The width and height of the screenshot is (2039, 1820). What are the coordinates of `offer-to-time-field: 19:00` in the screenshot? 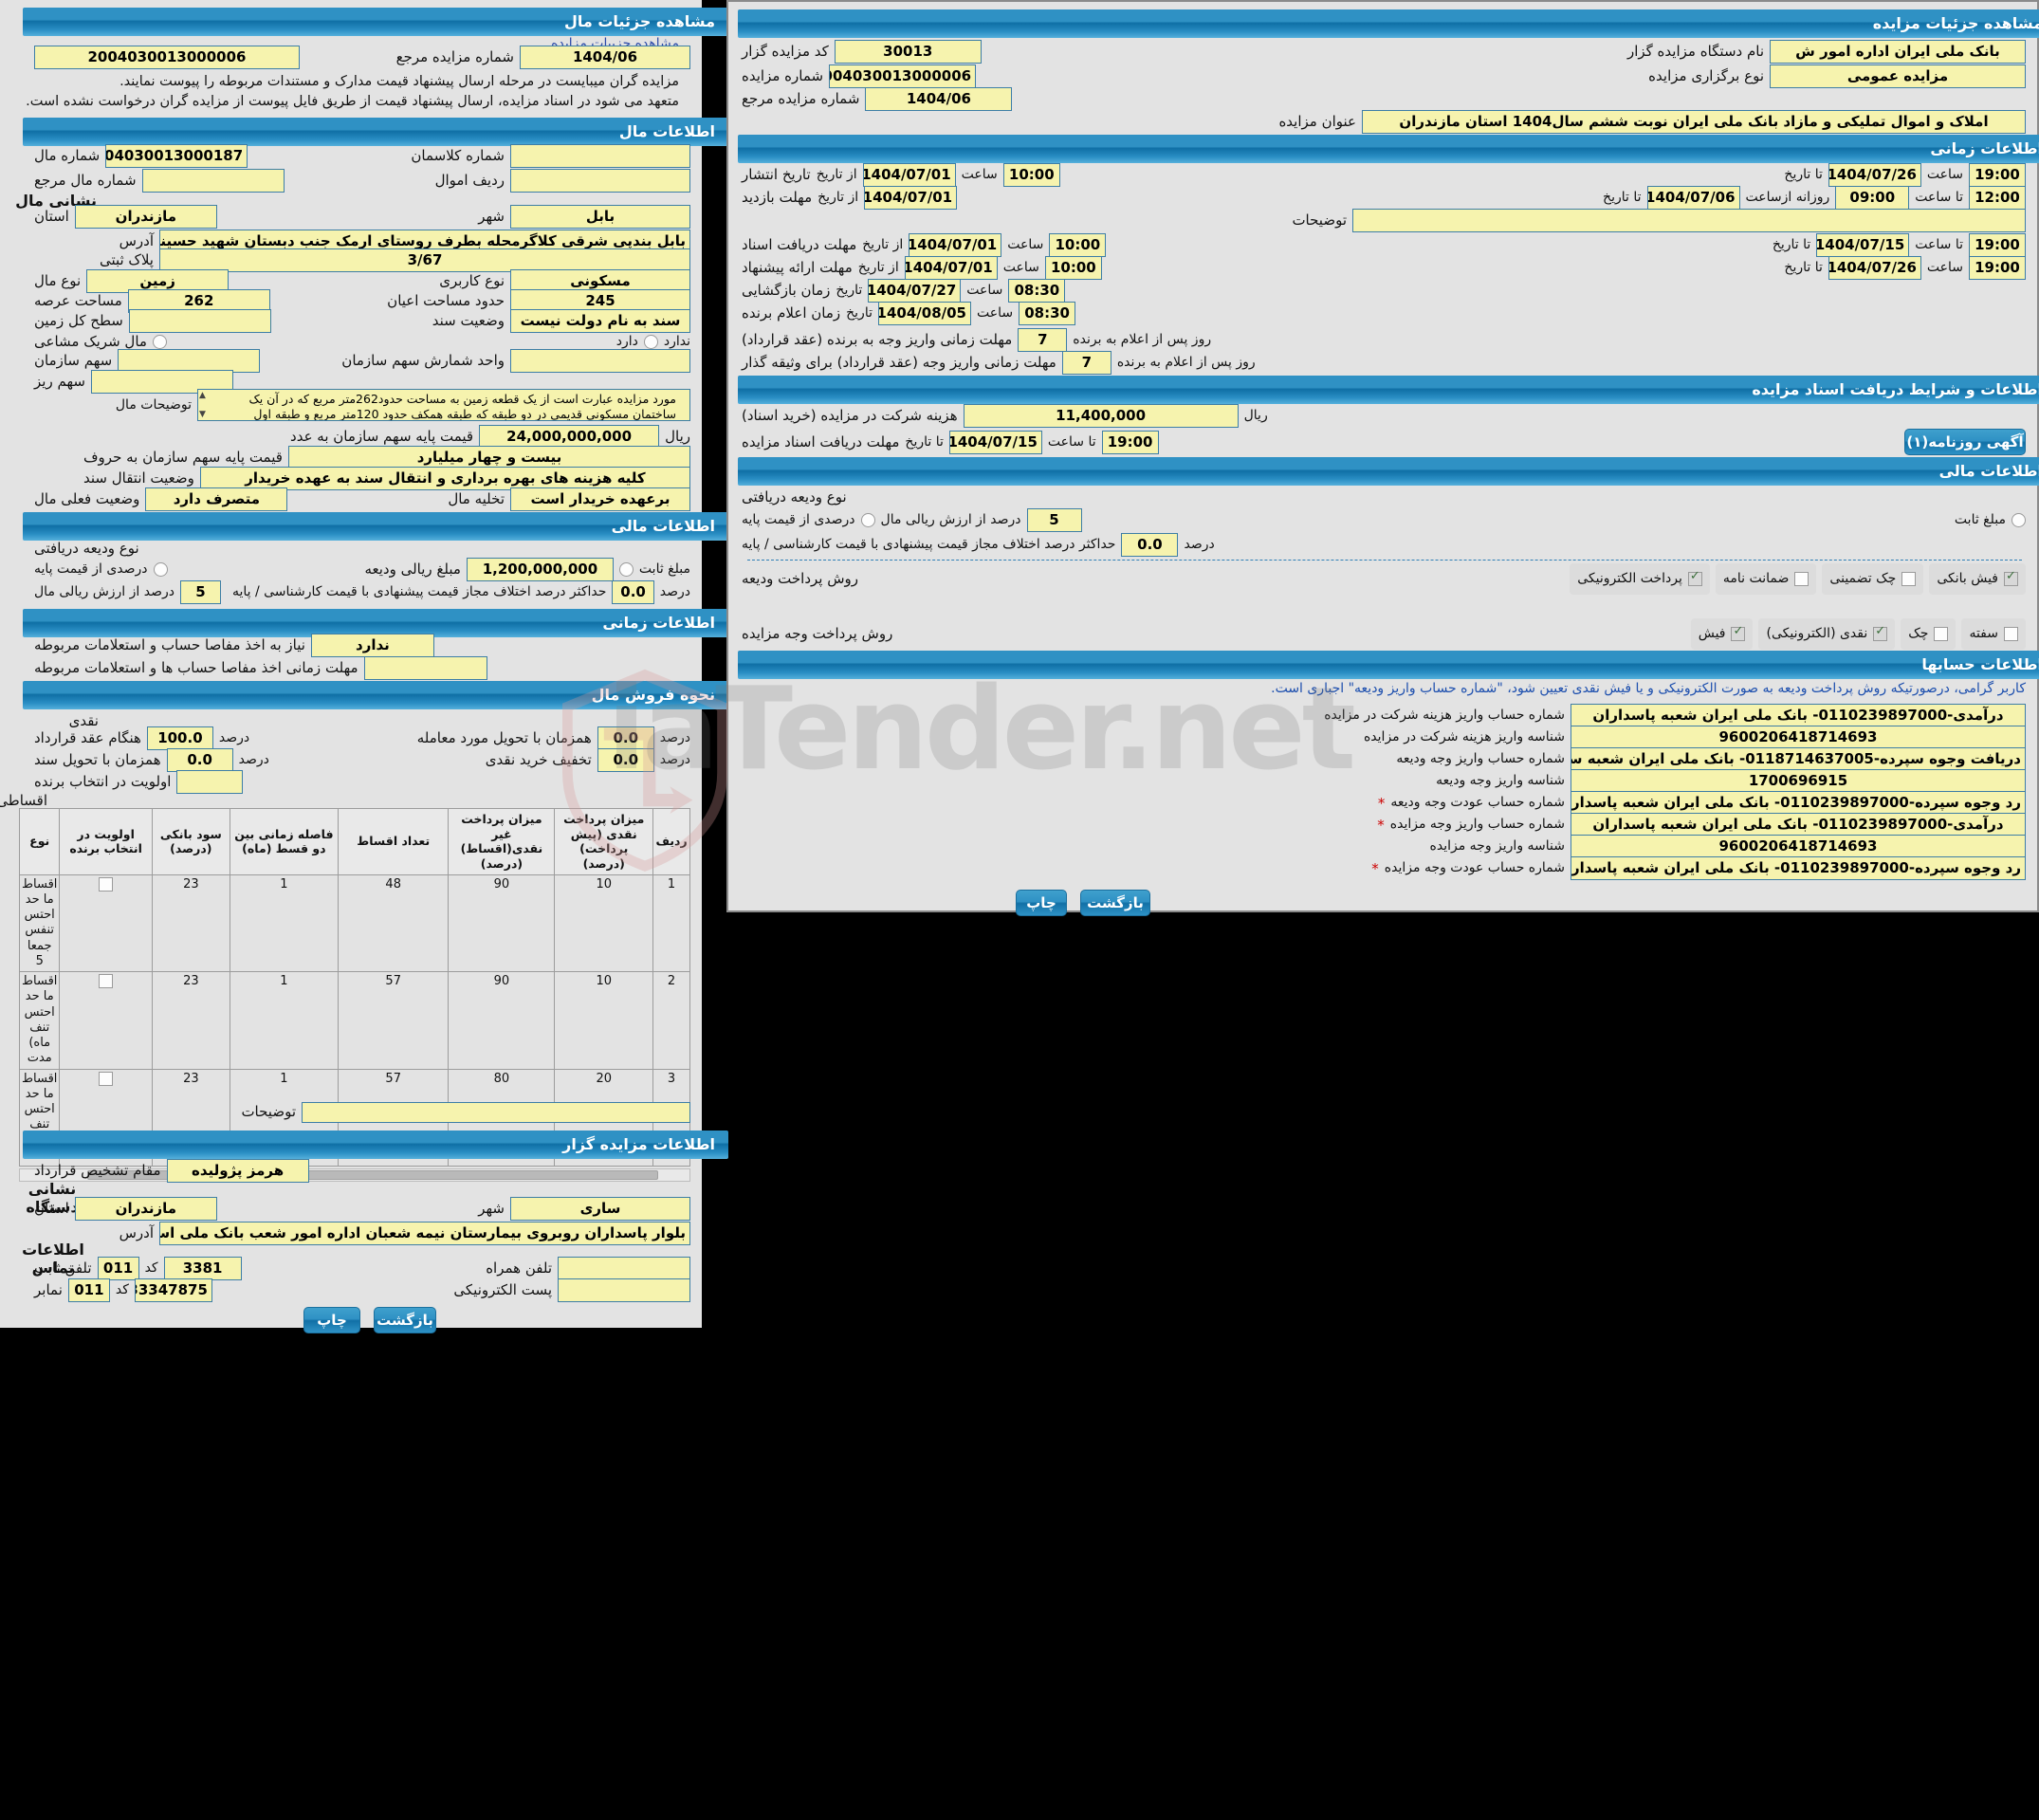 It's located at (1998, 268).